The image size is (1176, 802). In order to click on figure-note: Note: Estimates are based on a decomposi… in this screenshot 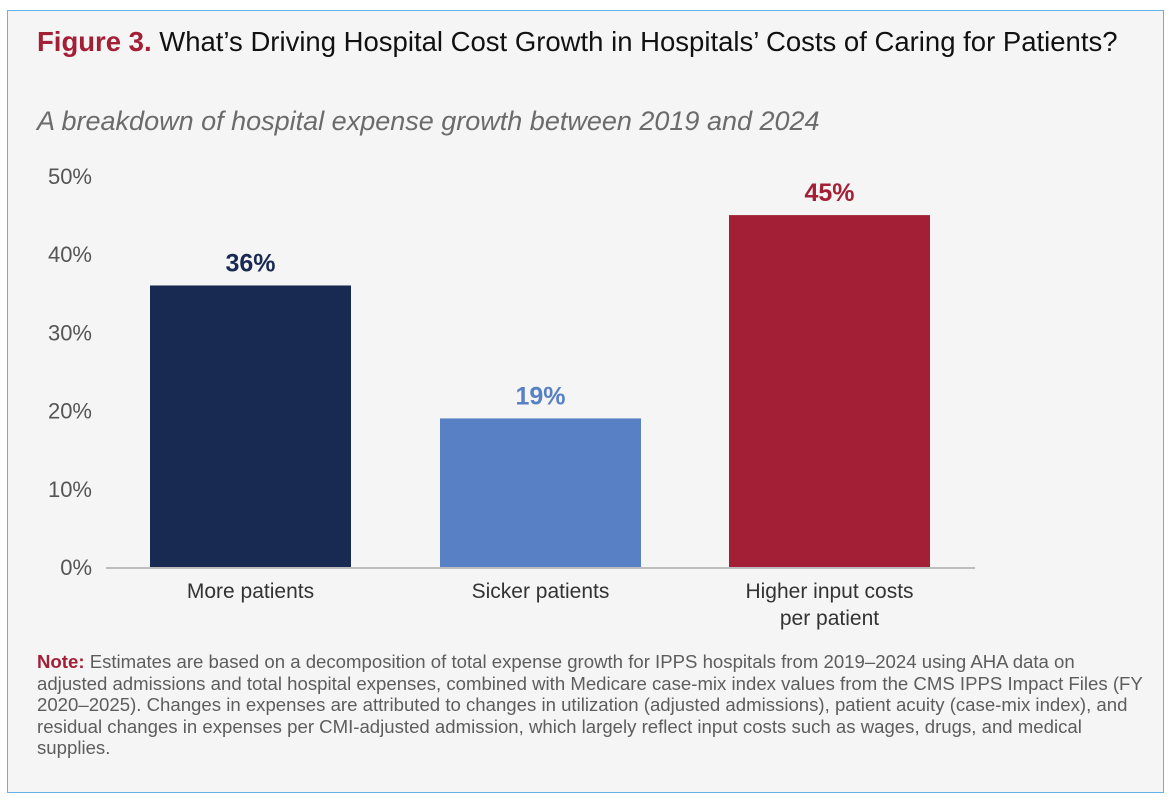, I will do `click(592, 705)`.